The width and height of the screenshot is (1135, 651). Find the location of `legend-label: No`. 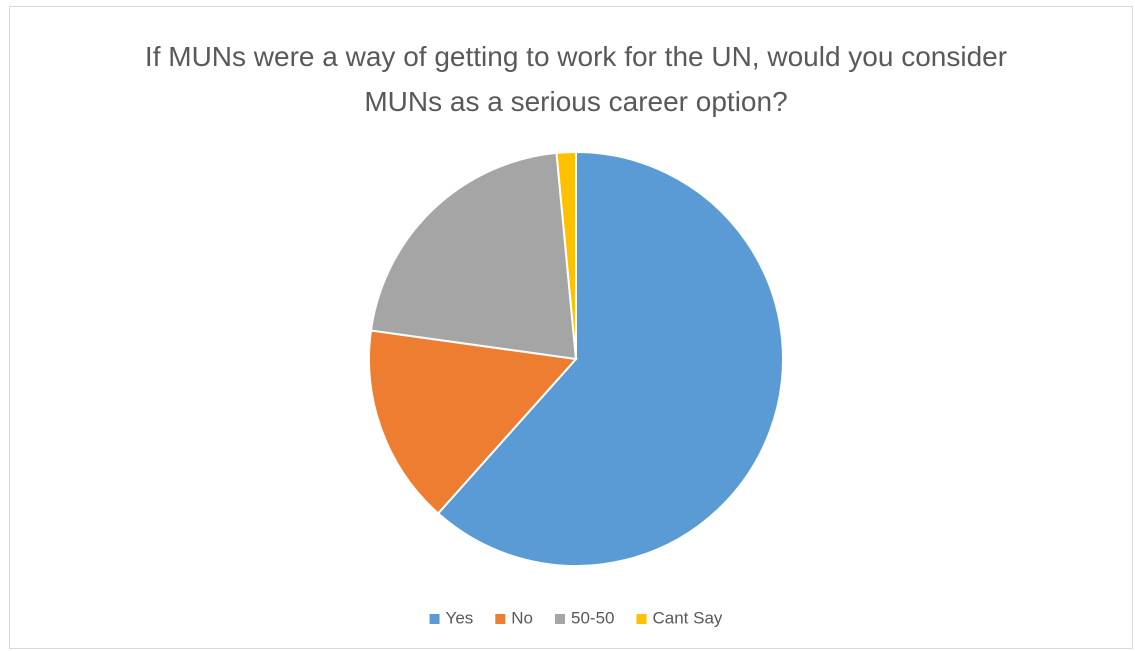

legend-label: No is located at coordinates (522, 617).